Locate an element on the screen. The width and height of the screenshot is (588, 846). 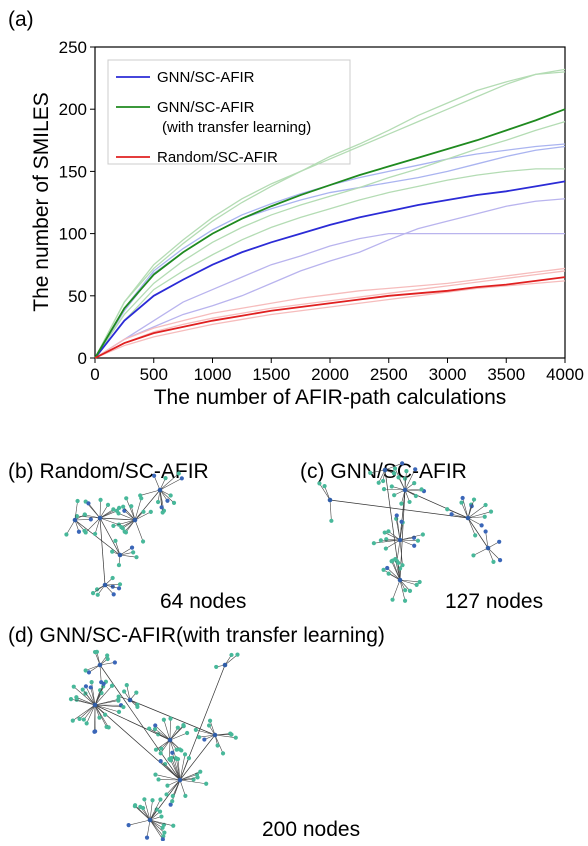
x-tick-label: 1000 is located at coordinates (213, 374).